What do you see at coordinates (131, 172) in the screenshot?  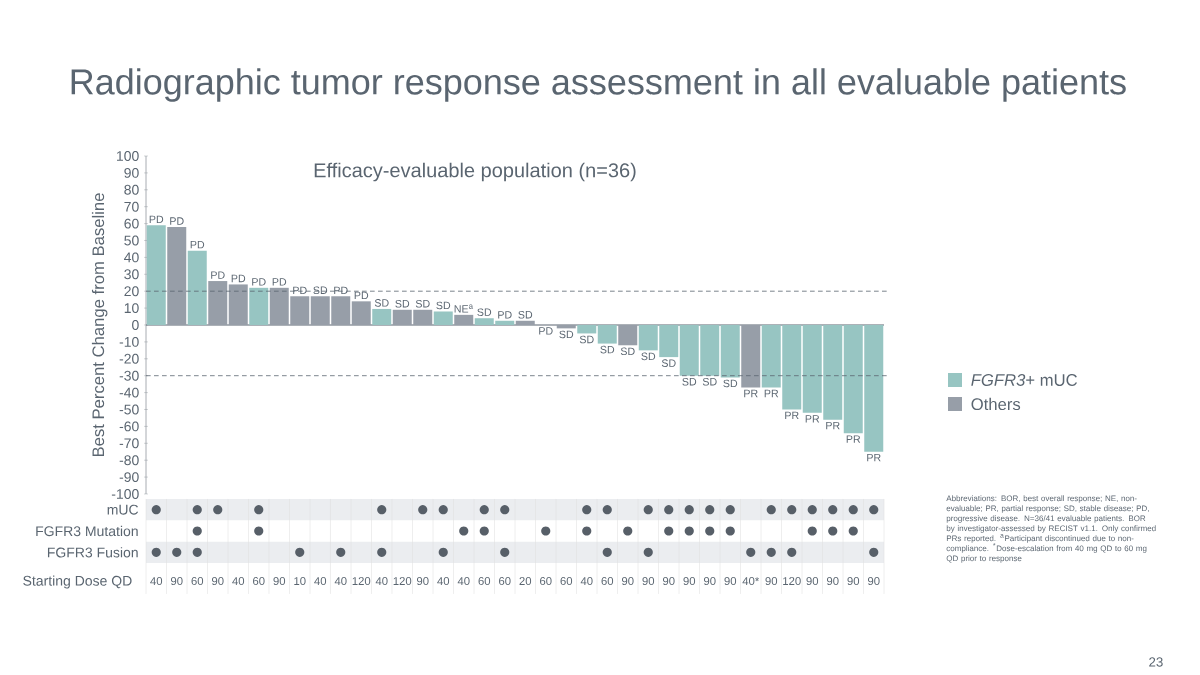 I see `y-tick-label: 90` at bounding box center [131, 172].